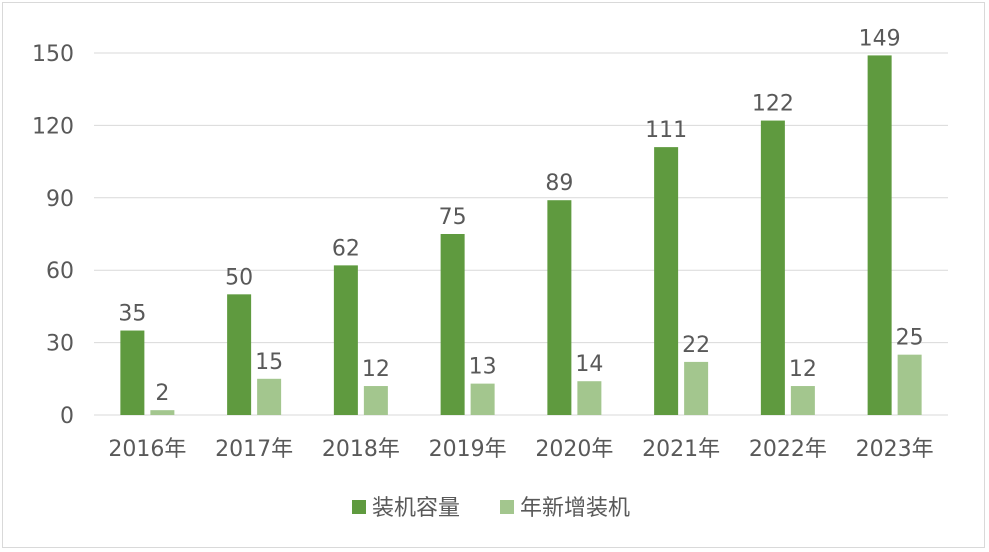 The height and width of the screenshot is (552, 989). I want to click on x-tick-label: 2021年, so click(681, 449).